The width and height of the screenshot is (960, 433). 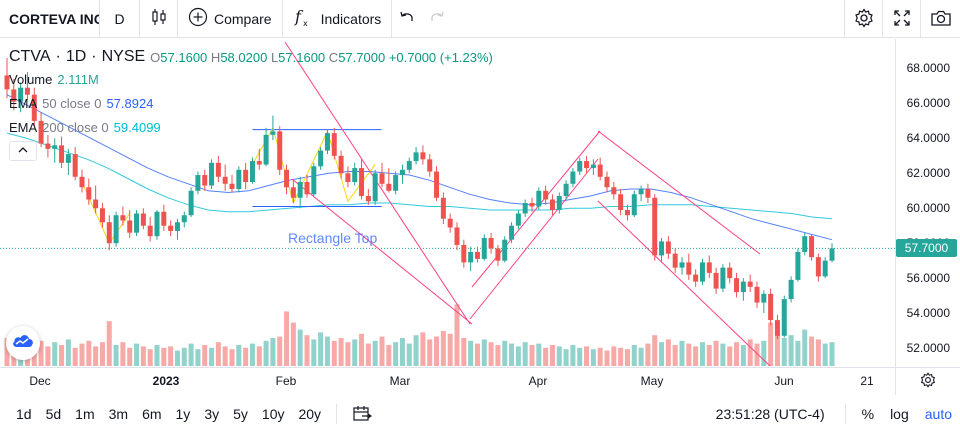 I want to click on indicator-value: 57.8924, so click(x=130, y=103).